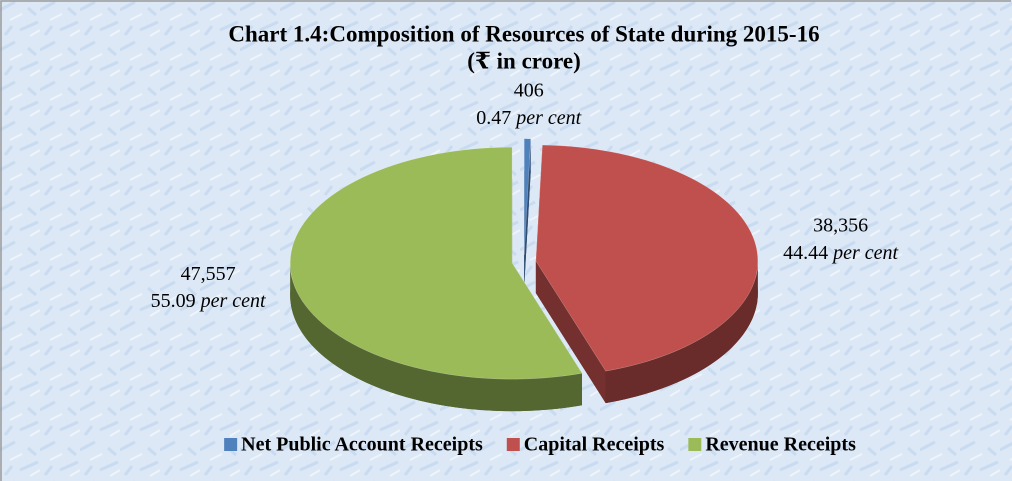 Image resolution: width=1012 pixels, height=481 pixels. I want to click on value-label: 406, so click(529, 91).